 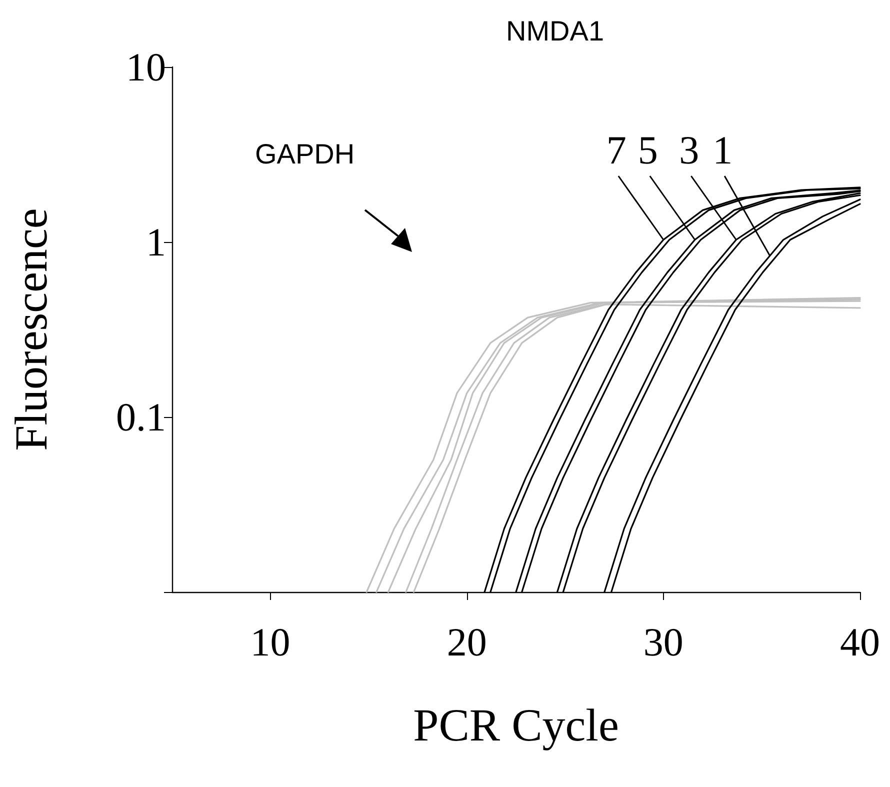 I want to click on annotation: 3, so click(x=689, y=150).